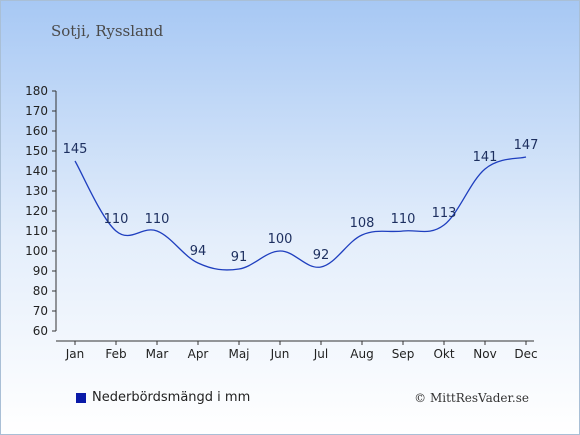 The image size is (580, 435). What do you see at coordinates (485, 157) in the screenshot?
I see `data-label: 141` at bounding box center [485, 157].